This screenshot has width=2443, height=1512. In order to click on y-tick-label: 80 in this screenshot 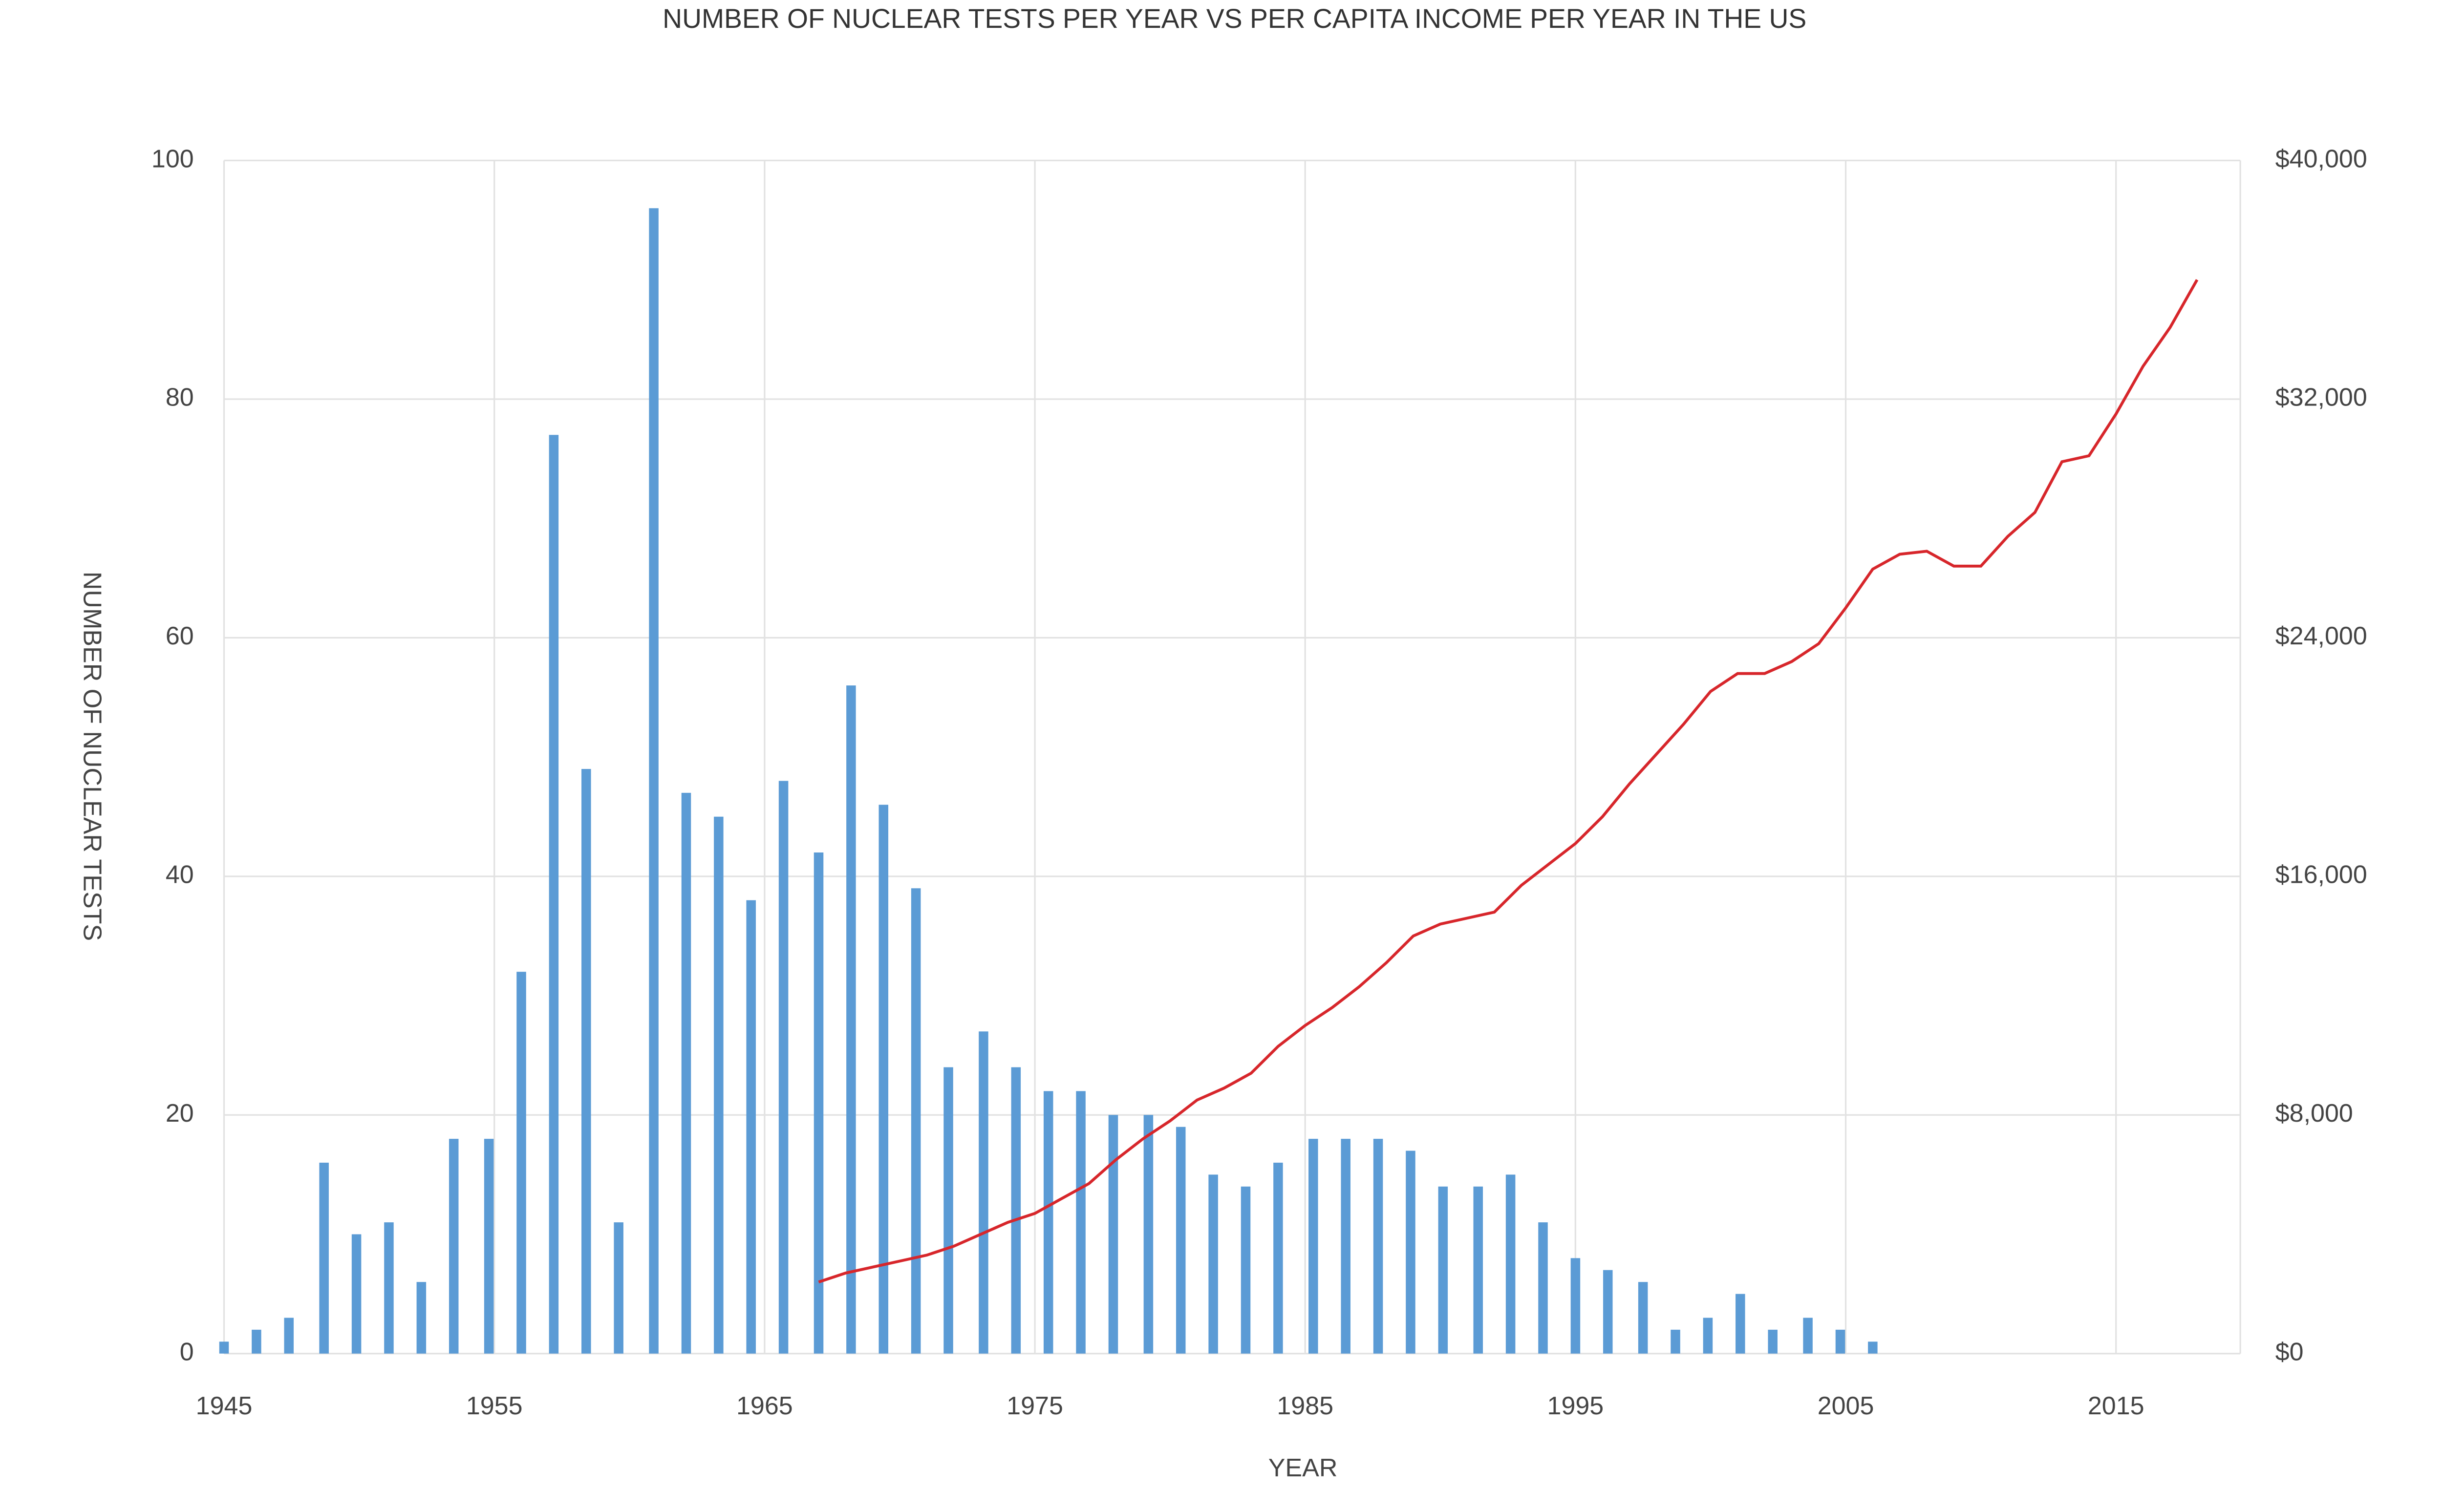, I will do `click(180, 398)`.